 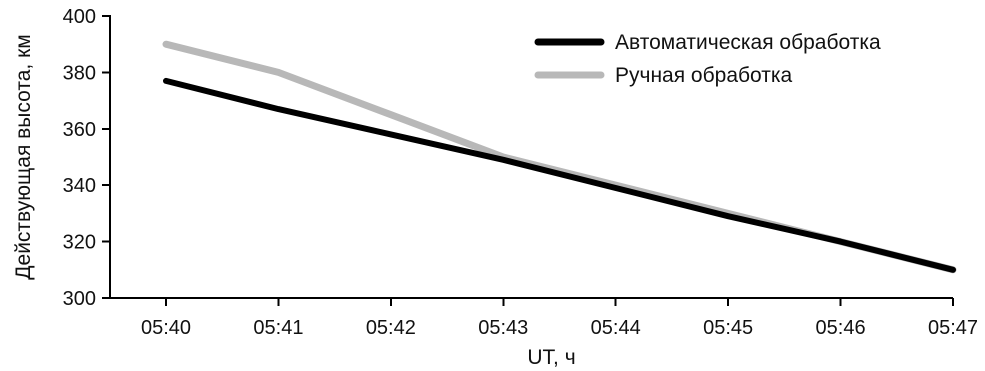 I want to click on x-tick-label: 05:40, so click(x=166, y=328).